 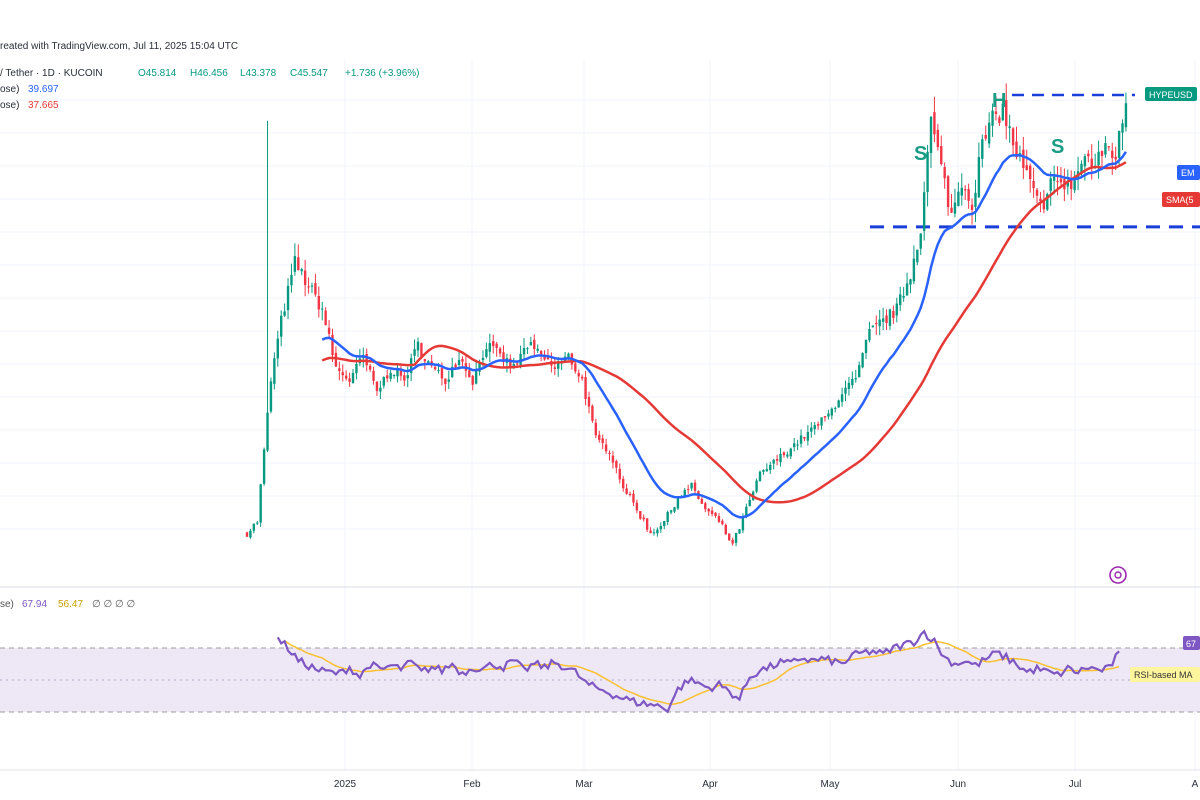 What do you see at coordinates (113, 604) in the screenshot?
I see `rsi-legend-extra: ∅ ∅ ∅ ∅` at bounding box center [113, 604].